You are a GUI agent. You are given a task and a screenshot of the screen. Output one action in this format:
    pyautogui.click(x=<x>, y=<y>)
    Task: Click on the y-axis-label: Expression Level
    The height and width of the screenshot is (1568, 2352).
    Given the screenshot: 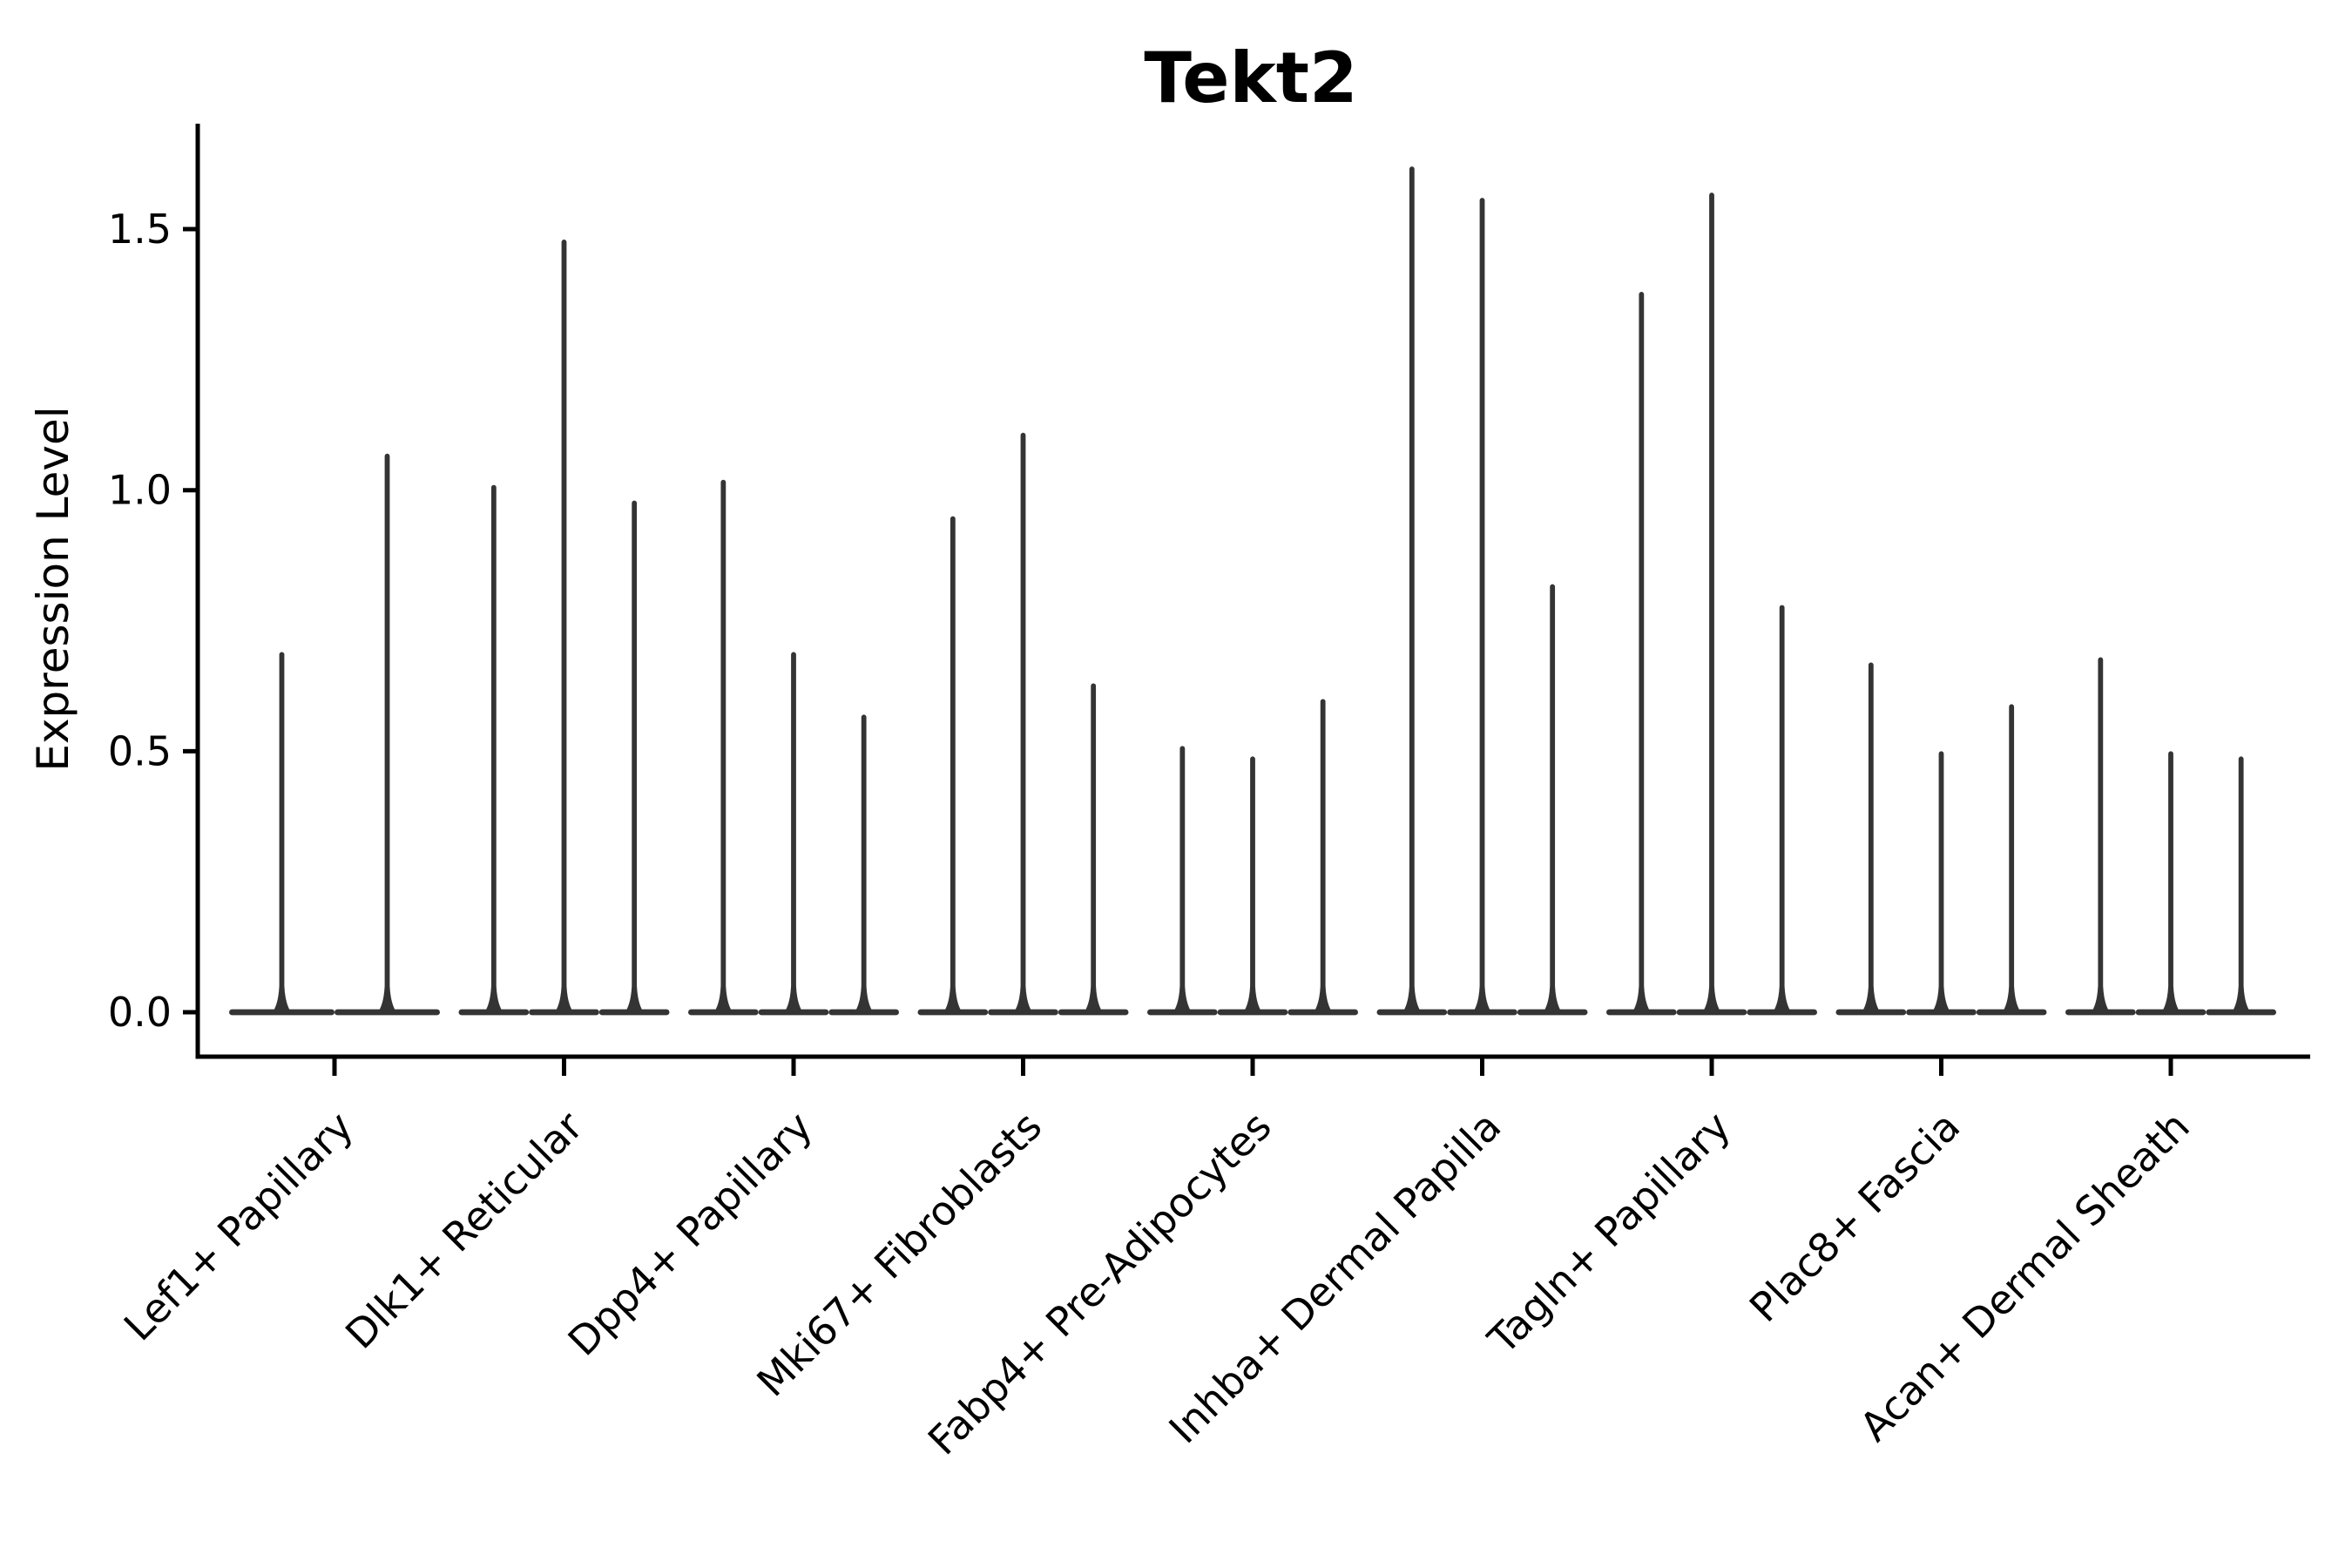 What is the action you would take?
    pyautogui.click(x=53, y=588)
    